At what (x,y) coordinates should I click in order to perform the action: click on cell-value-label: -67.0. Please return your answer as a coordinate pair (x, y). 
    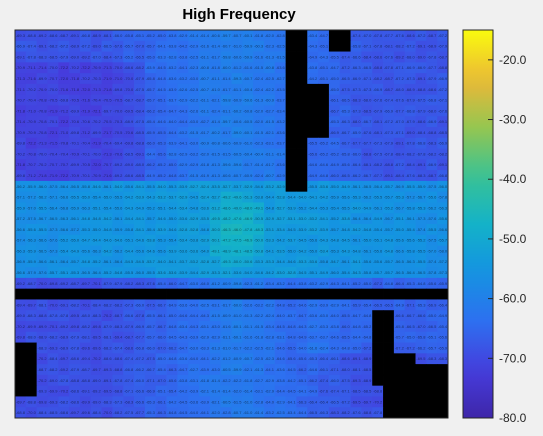
    Looking at the image, I should click on (162, 347).